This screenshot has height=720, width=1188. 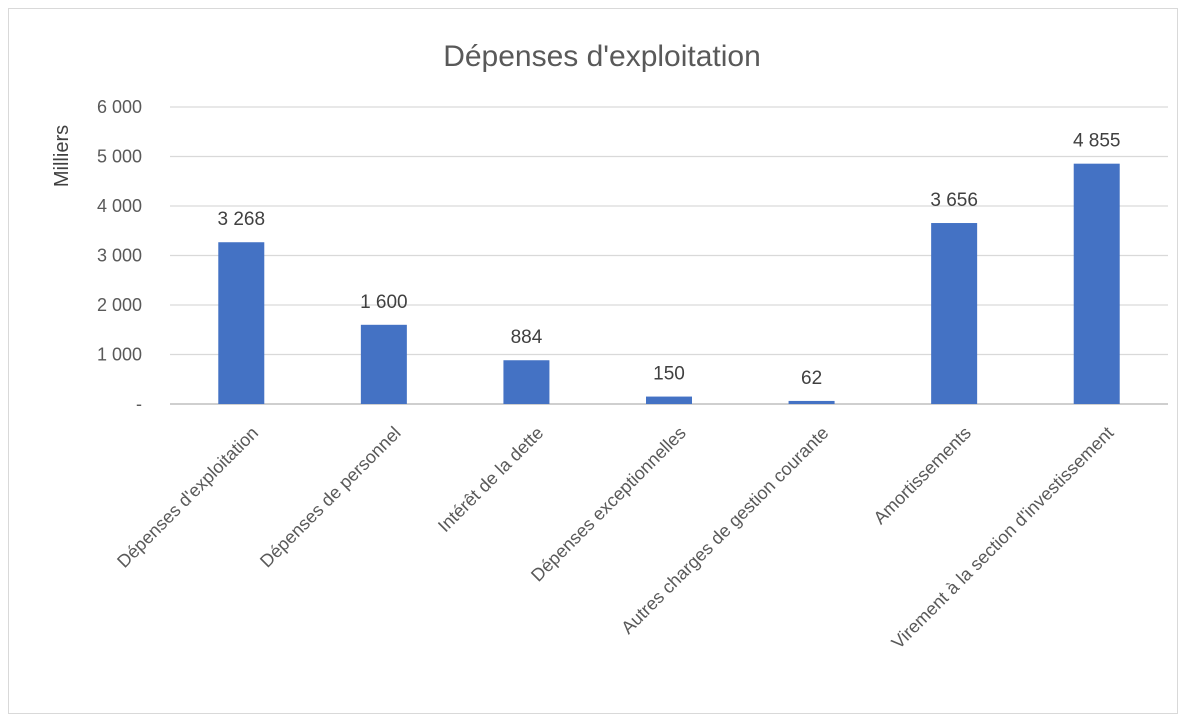 I want to click on x-tick-label: Intérêt de la dette, so click(x=490, y=479).